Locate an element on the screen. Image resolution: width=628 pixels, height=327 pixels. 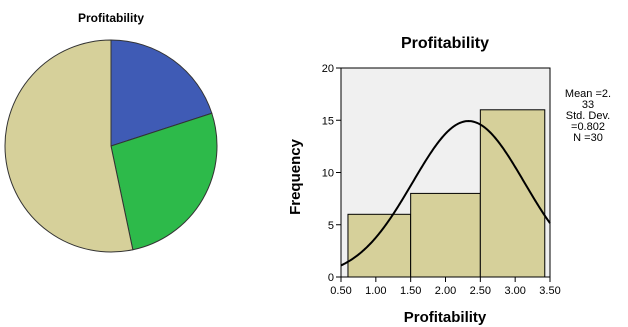
x-axis: 0.50 1.00 1.50 2.00 2.50 3.00 3.50 is located at coordinates (445, 287).